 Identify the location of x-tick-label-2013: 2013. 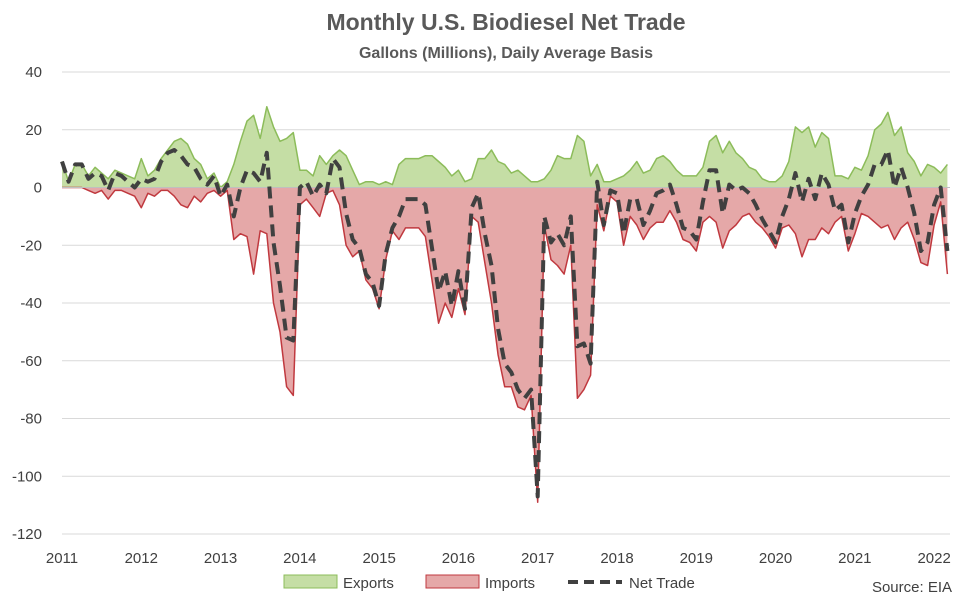
(220, 558).